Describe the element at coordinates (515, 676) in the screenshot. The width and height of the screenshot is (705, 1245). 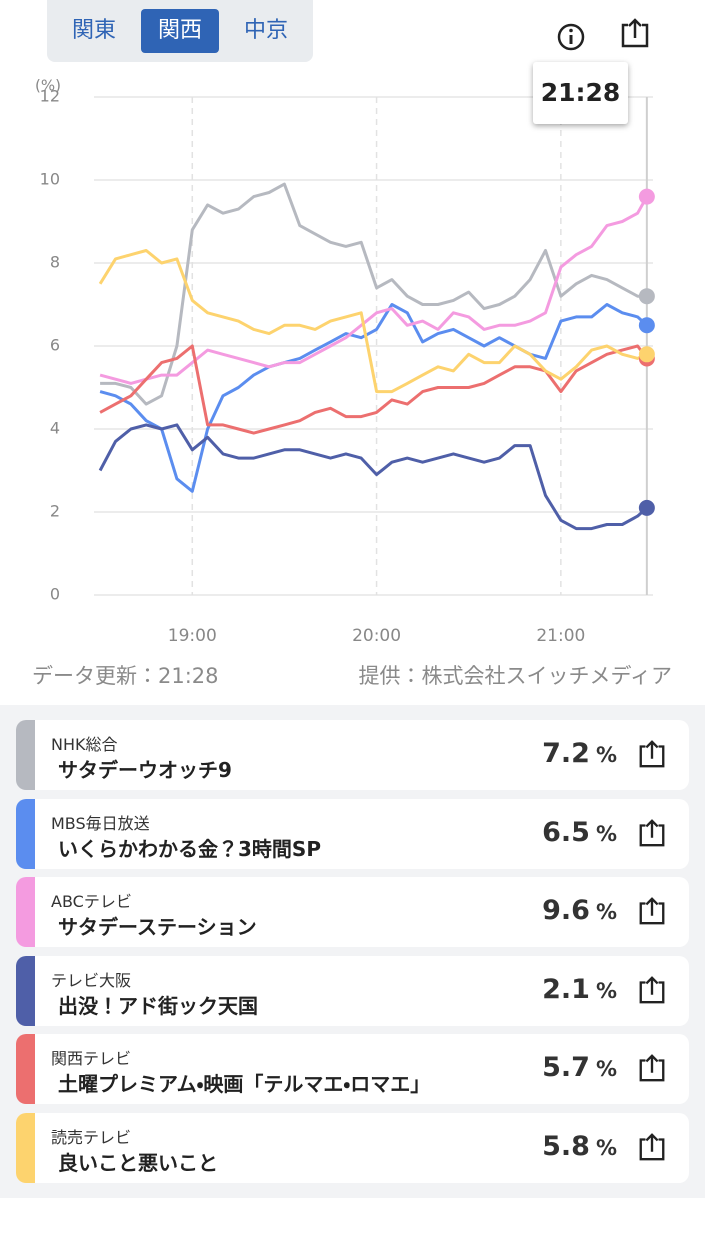
I see `data-source: 提供：株式会社スイッチメディア` at that location.